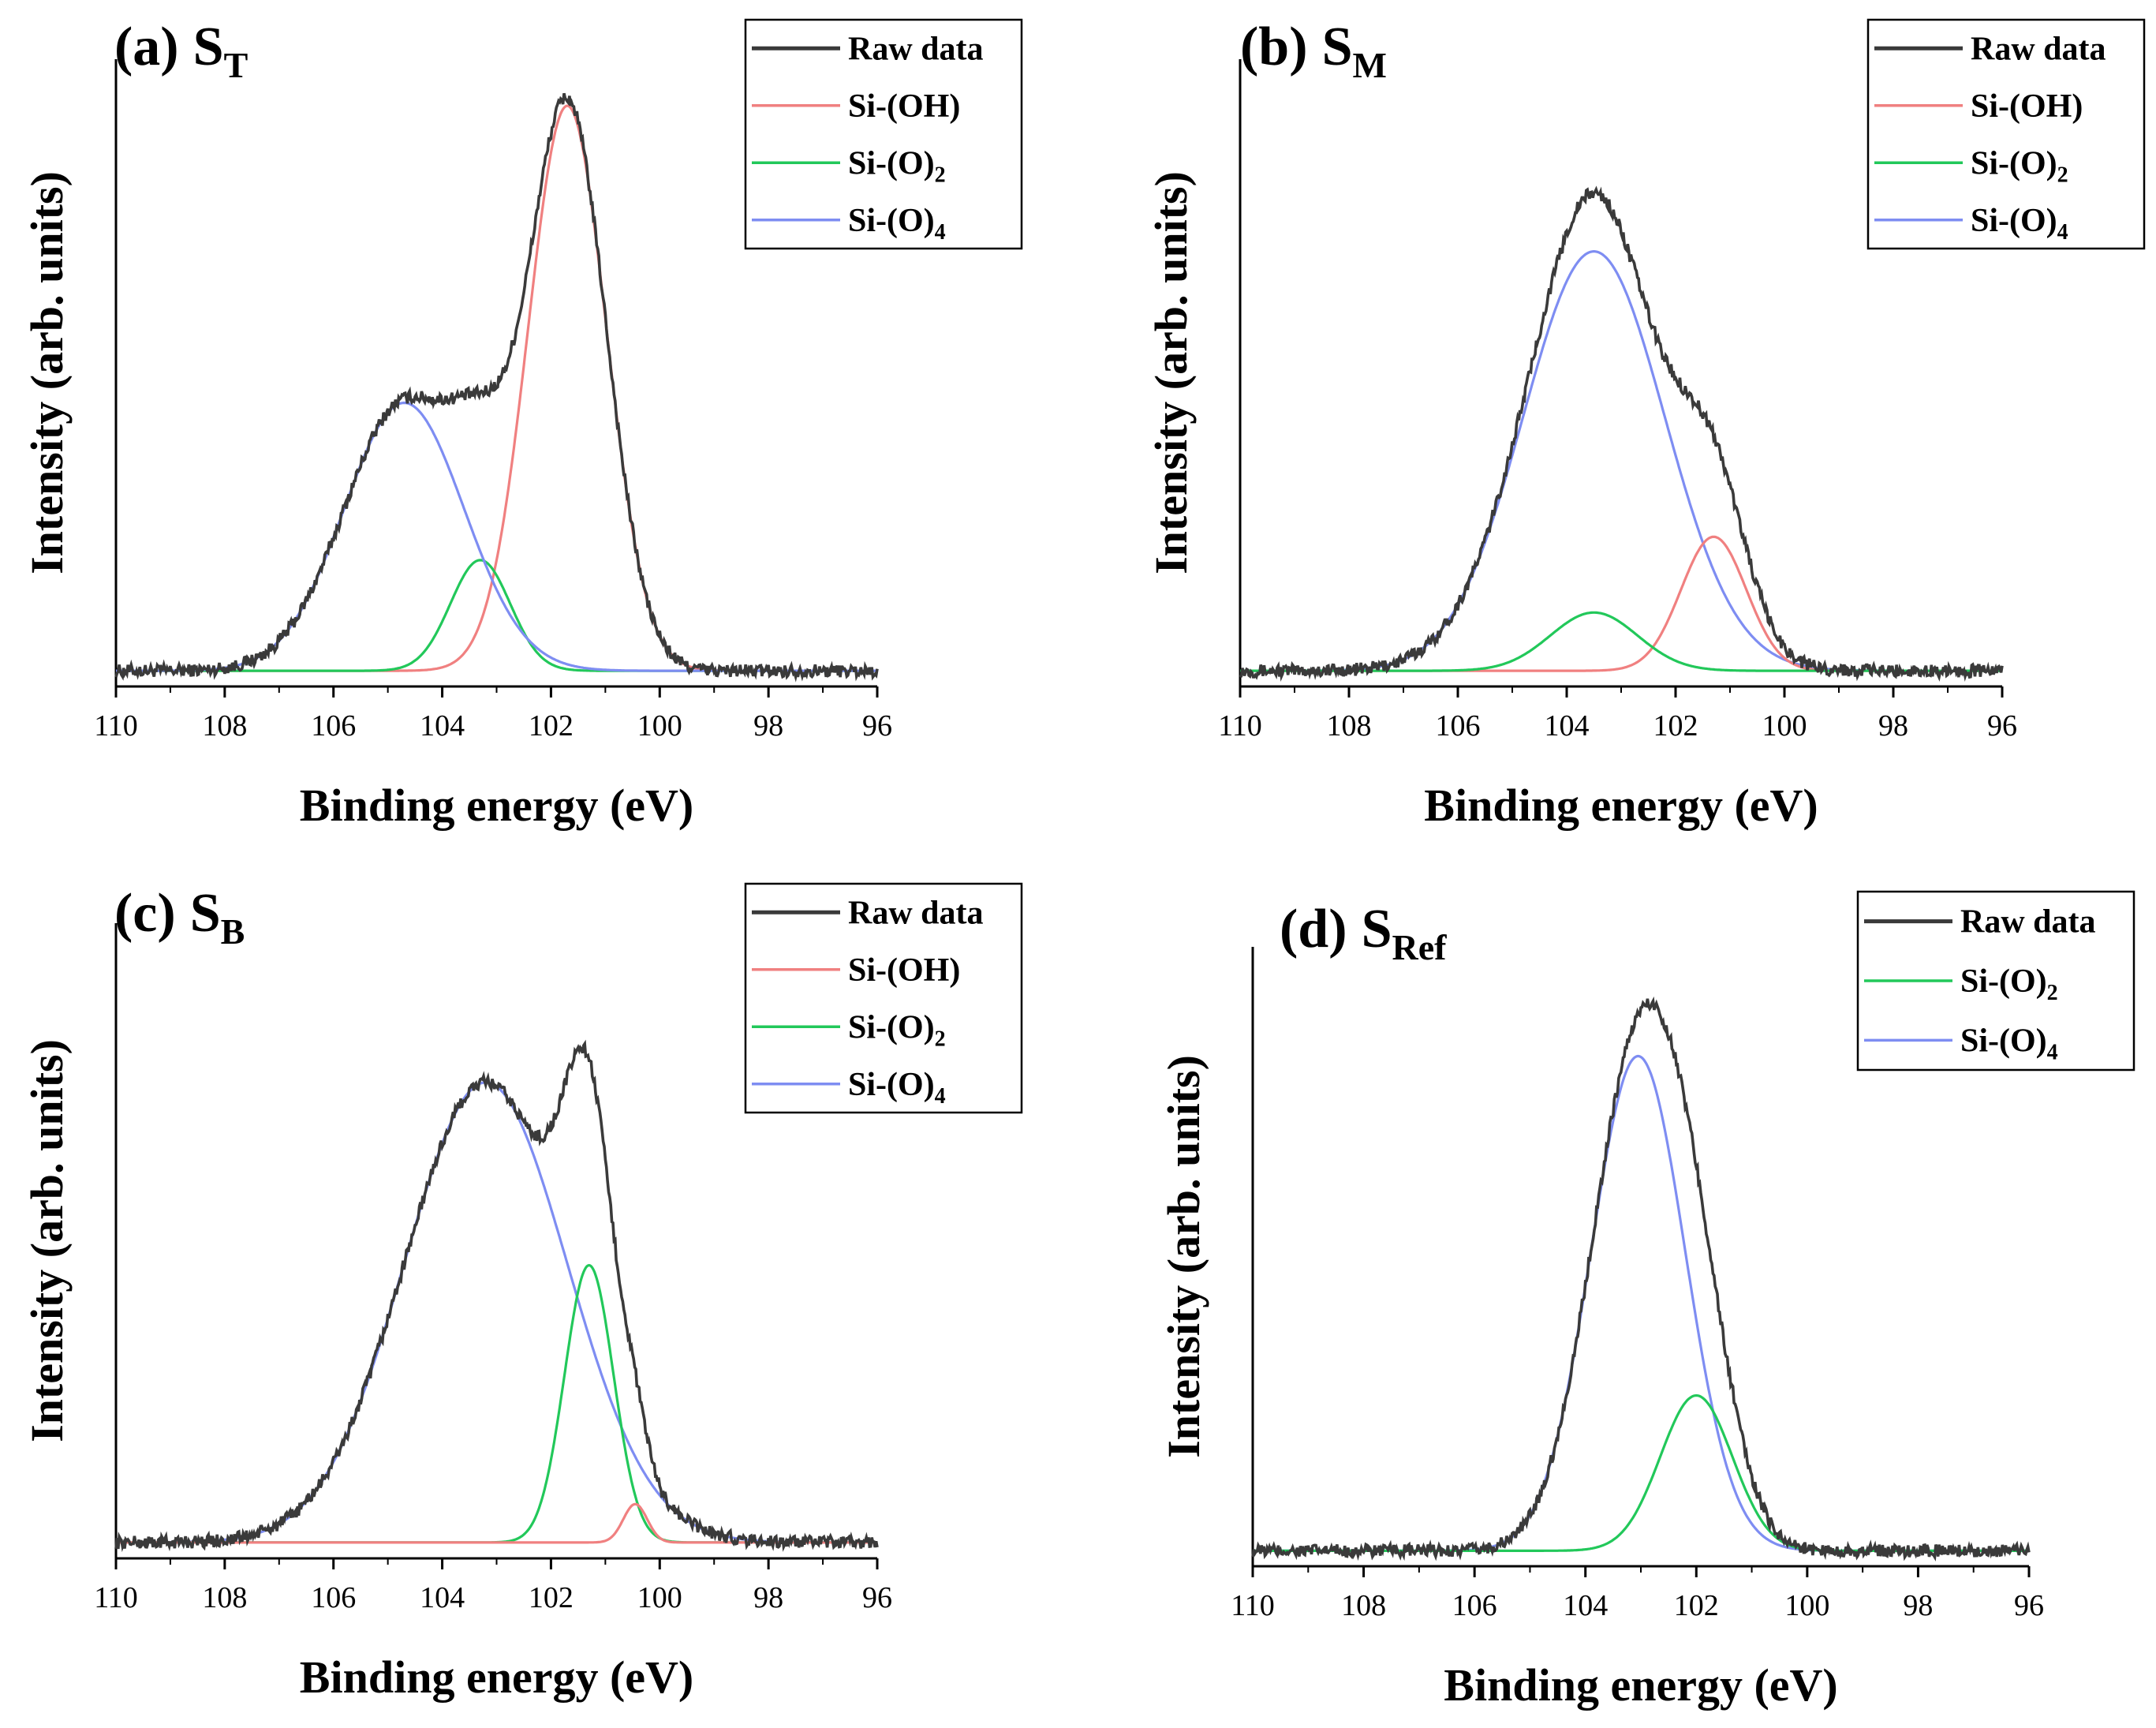  I want to click on panel-title: (a) ST, so click(181, 51).